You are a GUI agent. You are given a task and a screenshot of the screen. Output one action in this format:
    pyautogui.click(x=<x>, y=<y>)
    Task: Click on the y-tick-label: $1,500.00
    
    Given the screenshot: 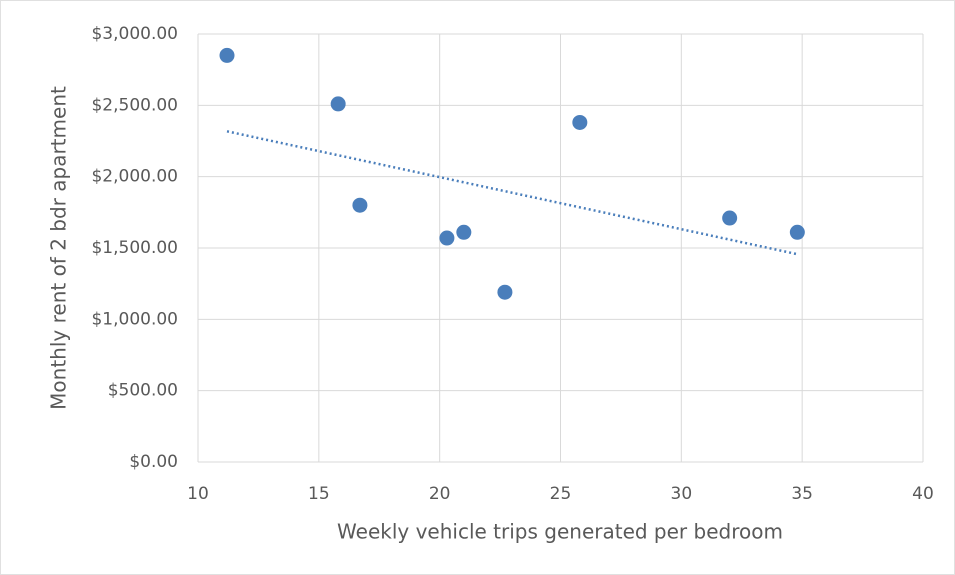 What is the action you would take?
    pyautogui.click(x=134, y=248)
    